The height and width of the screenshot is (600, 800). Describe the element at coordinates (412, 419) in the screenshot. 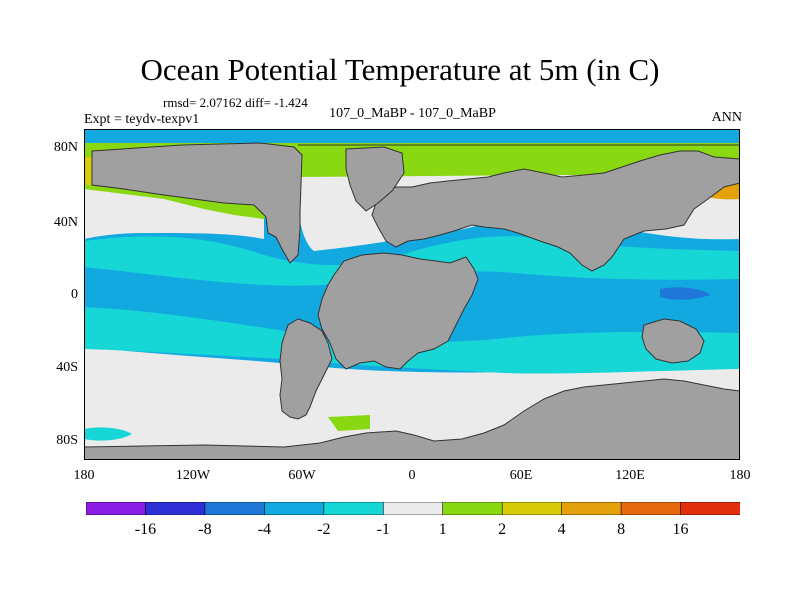

I see `antarctica-land` at that location.